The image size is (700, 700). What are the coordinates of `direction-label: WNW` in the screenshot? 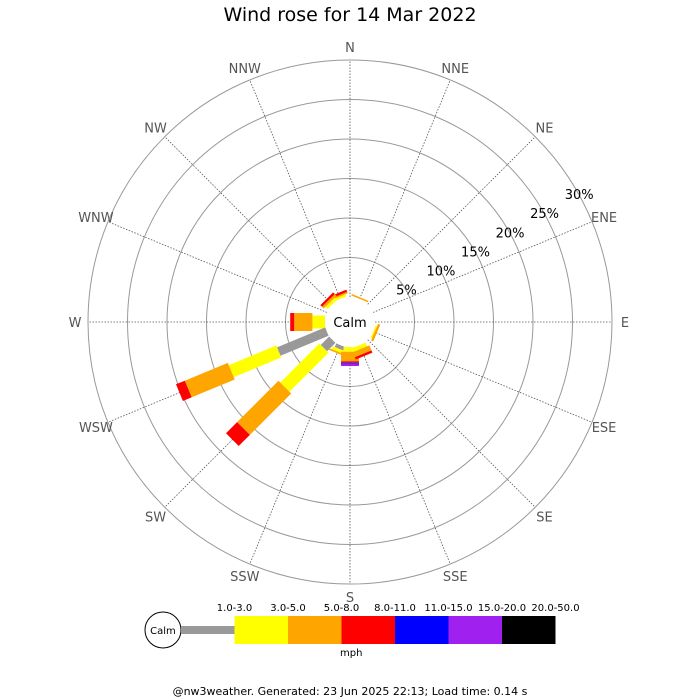 It's located at (96, 218).